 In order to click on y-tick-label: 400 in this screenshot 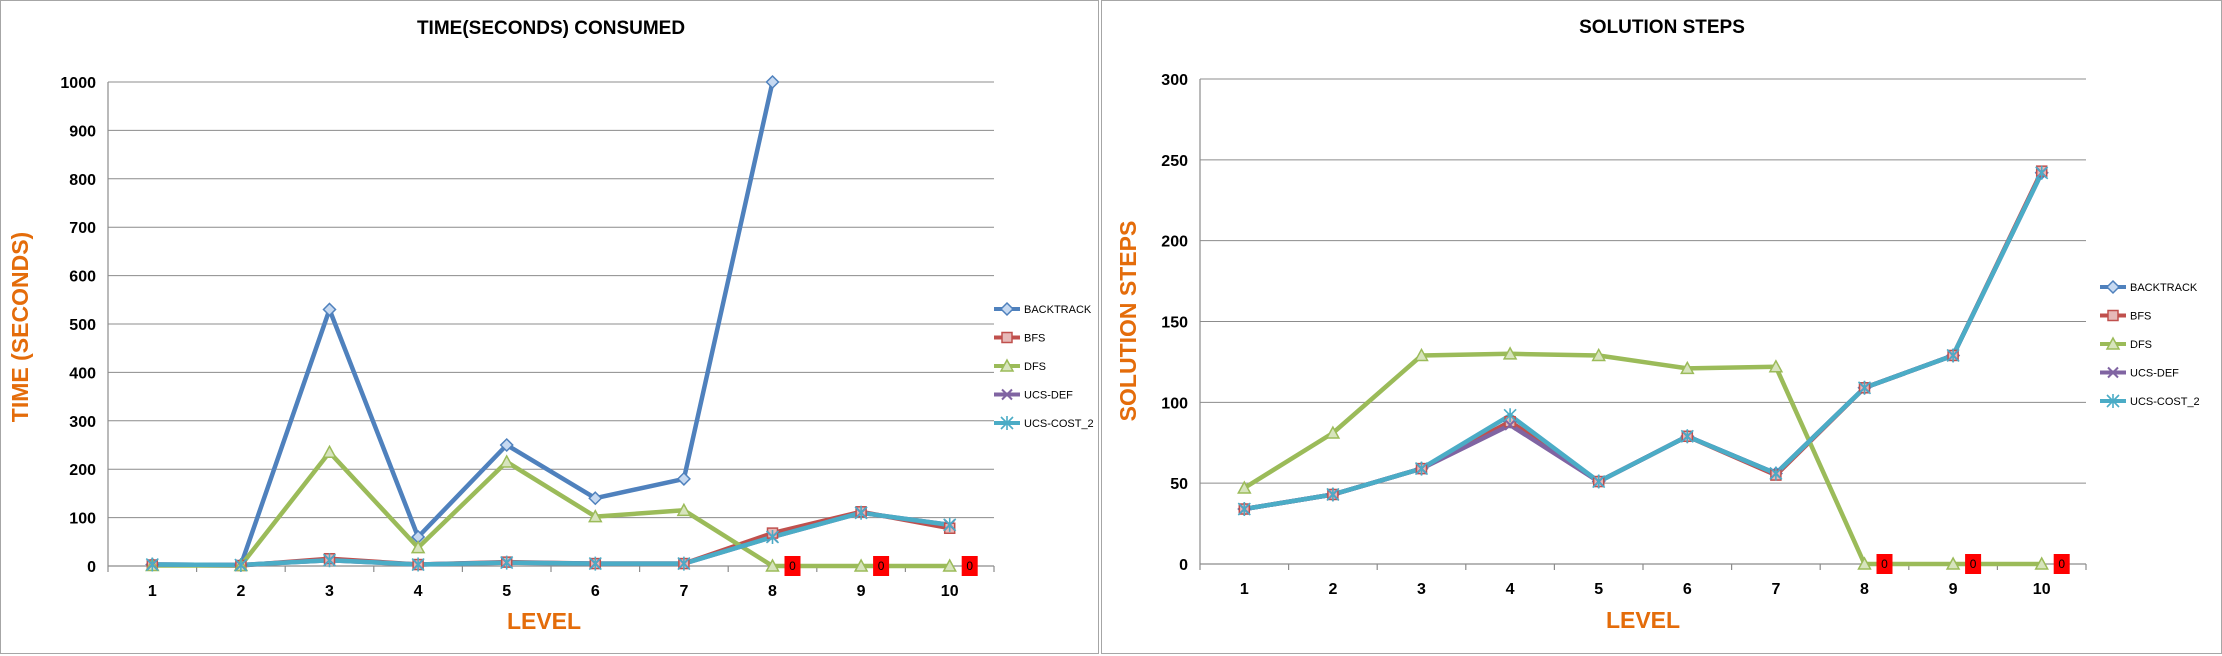, I will do `click(82, 373)`.